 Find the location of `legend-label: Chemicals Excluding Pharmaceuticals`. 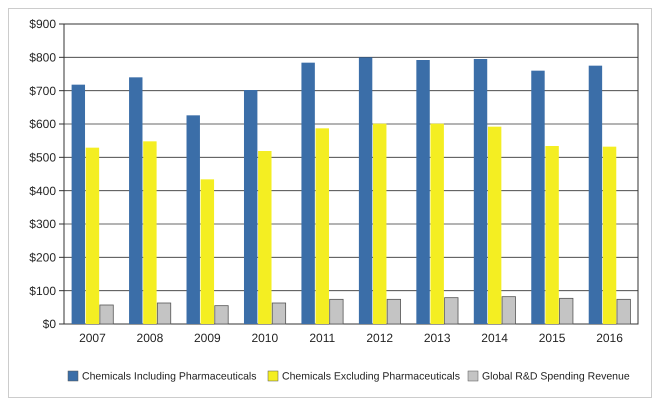

legend-label: Chemicals Excluding Pharmaceuticals is located at coordinates (371, 376).